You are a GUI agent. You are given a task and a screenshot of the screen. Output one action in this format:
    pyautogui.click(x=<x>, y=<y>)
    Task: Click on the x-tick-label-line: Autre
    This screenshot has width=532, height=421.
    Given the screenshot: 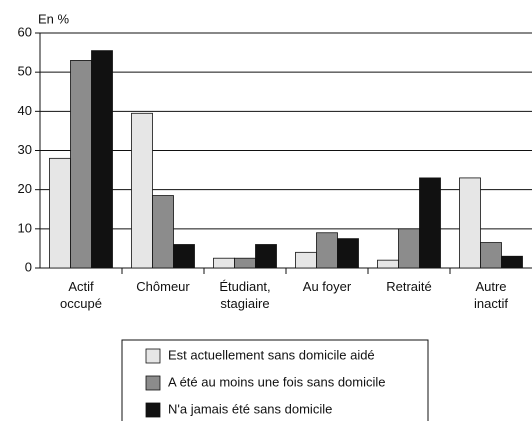 What is the action you would take?
    pyautogui.click(x=490, y=286)
    